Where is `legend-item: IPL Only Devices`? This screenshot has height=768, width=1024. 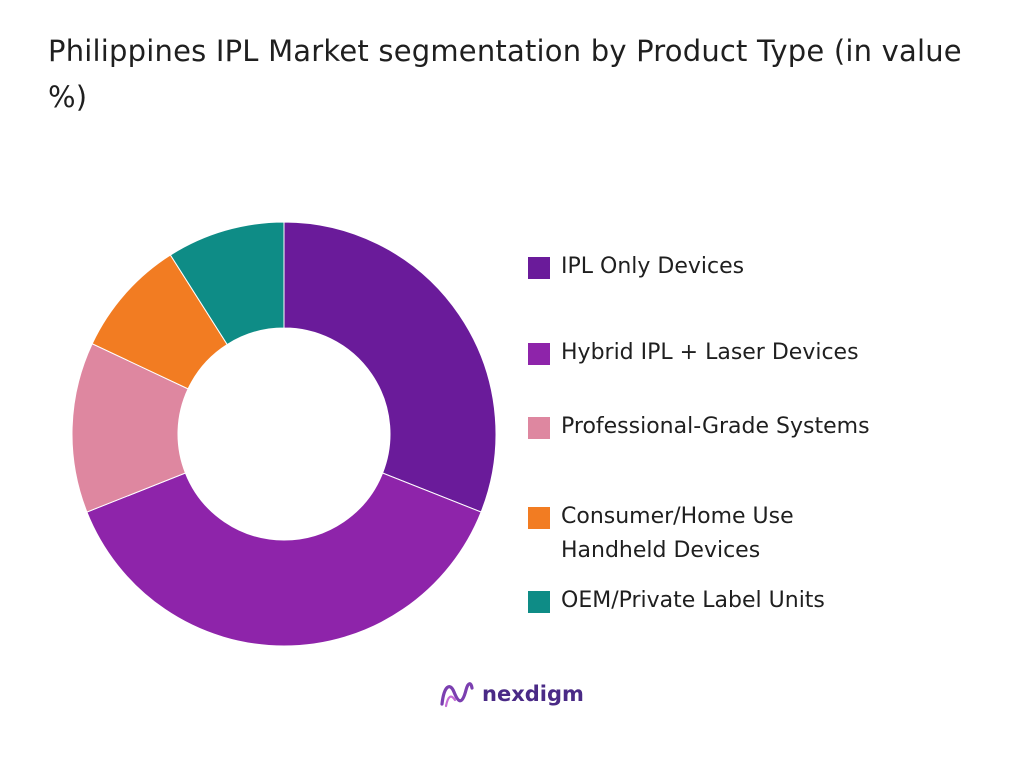 legend-item: IPL Only Devices is located at coordinates (724, 267).